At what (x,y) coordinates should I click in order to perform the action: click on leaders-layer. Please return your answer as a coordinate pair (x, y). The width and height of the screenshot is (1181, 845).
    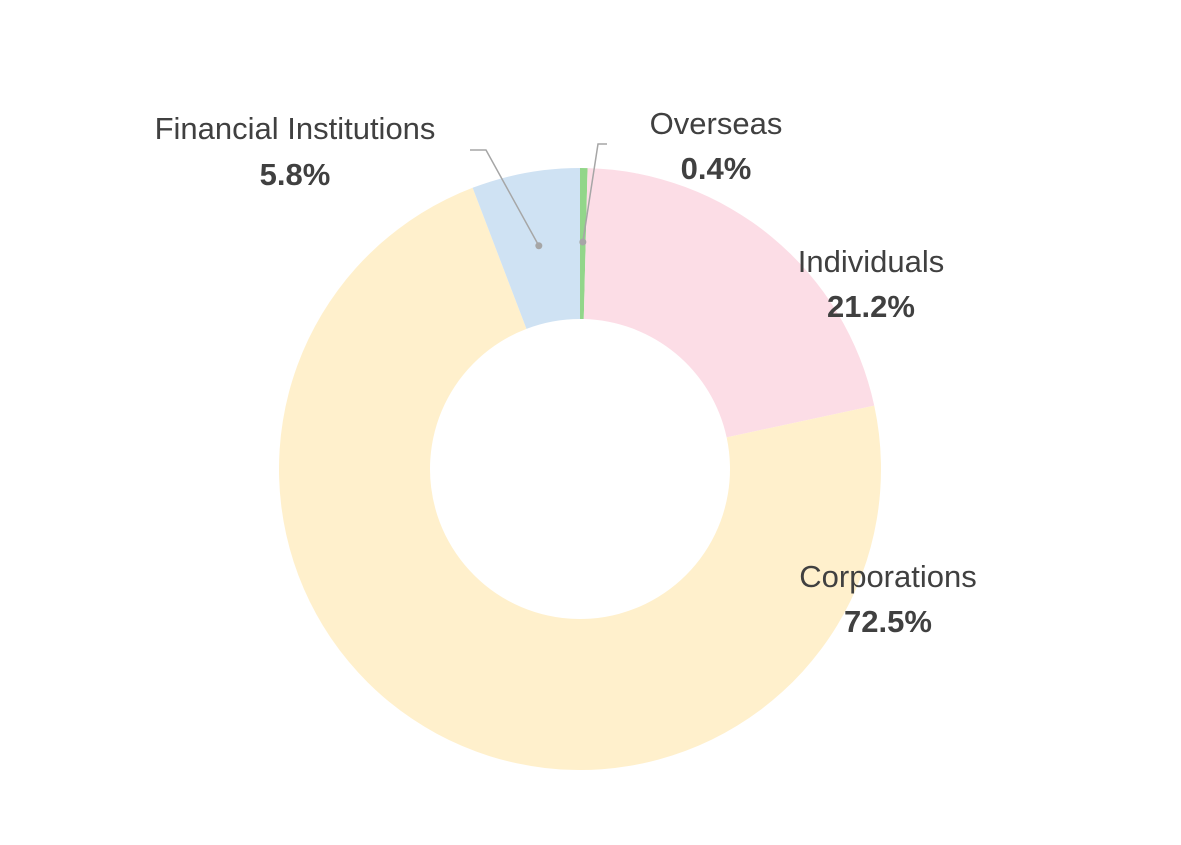
    Looking at the image, I should click on (538, 196).